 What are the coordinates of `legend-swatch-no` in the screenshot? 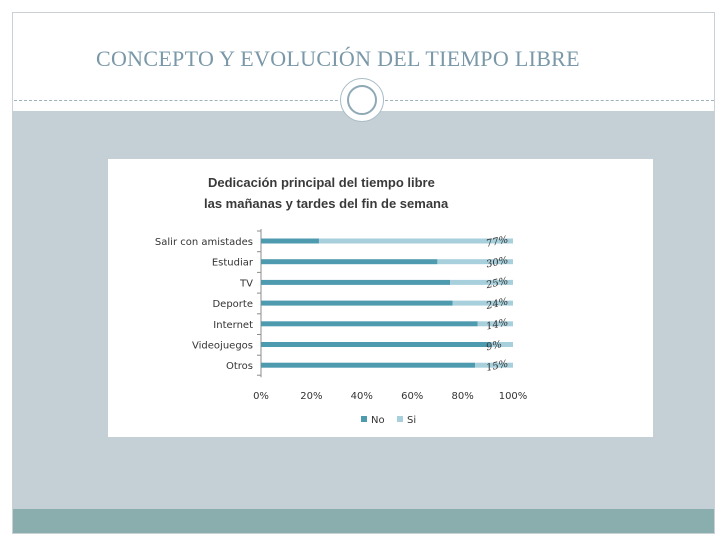 It's located at (364, 419).